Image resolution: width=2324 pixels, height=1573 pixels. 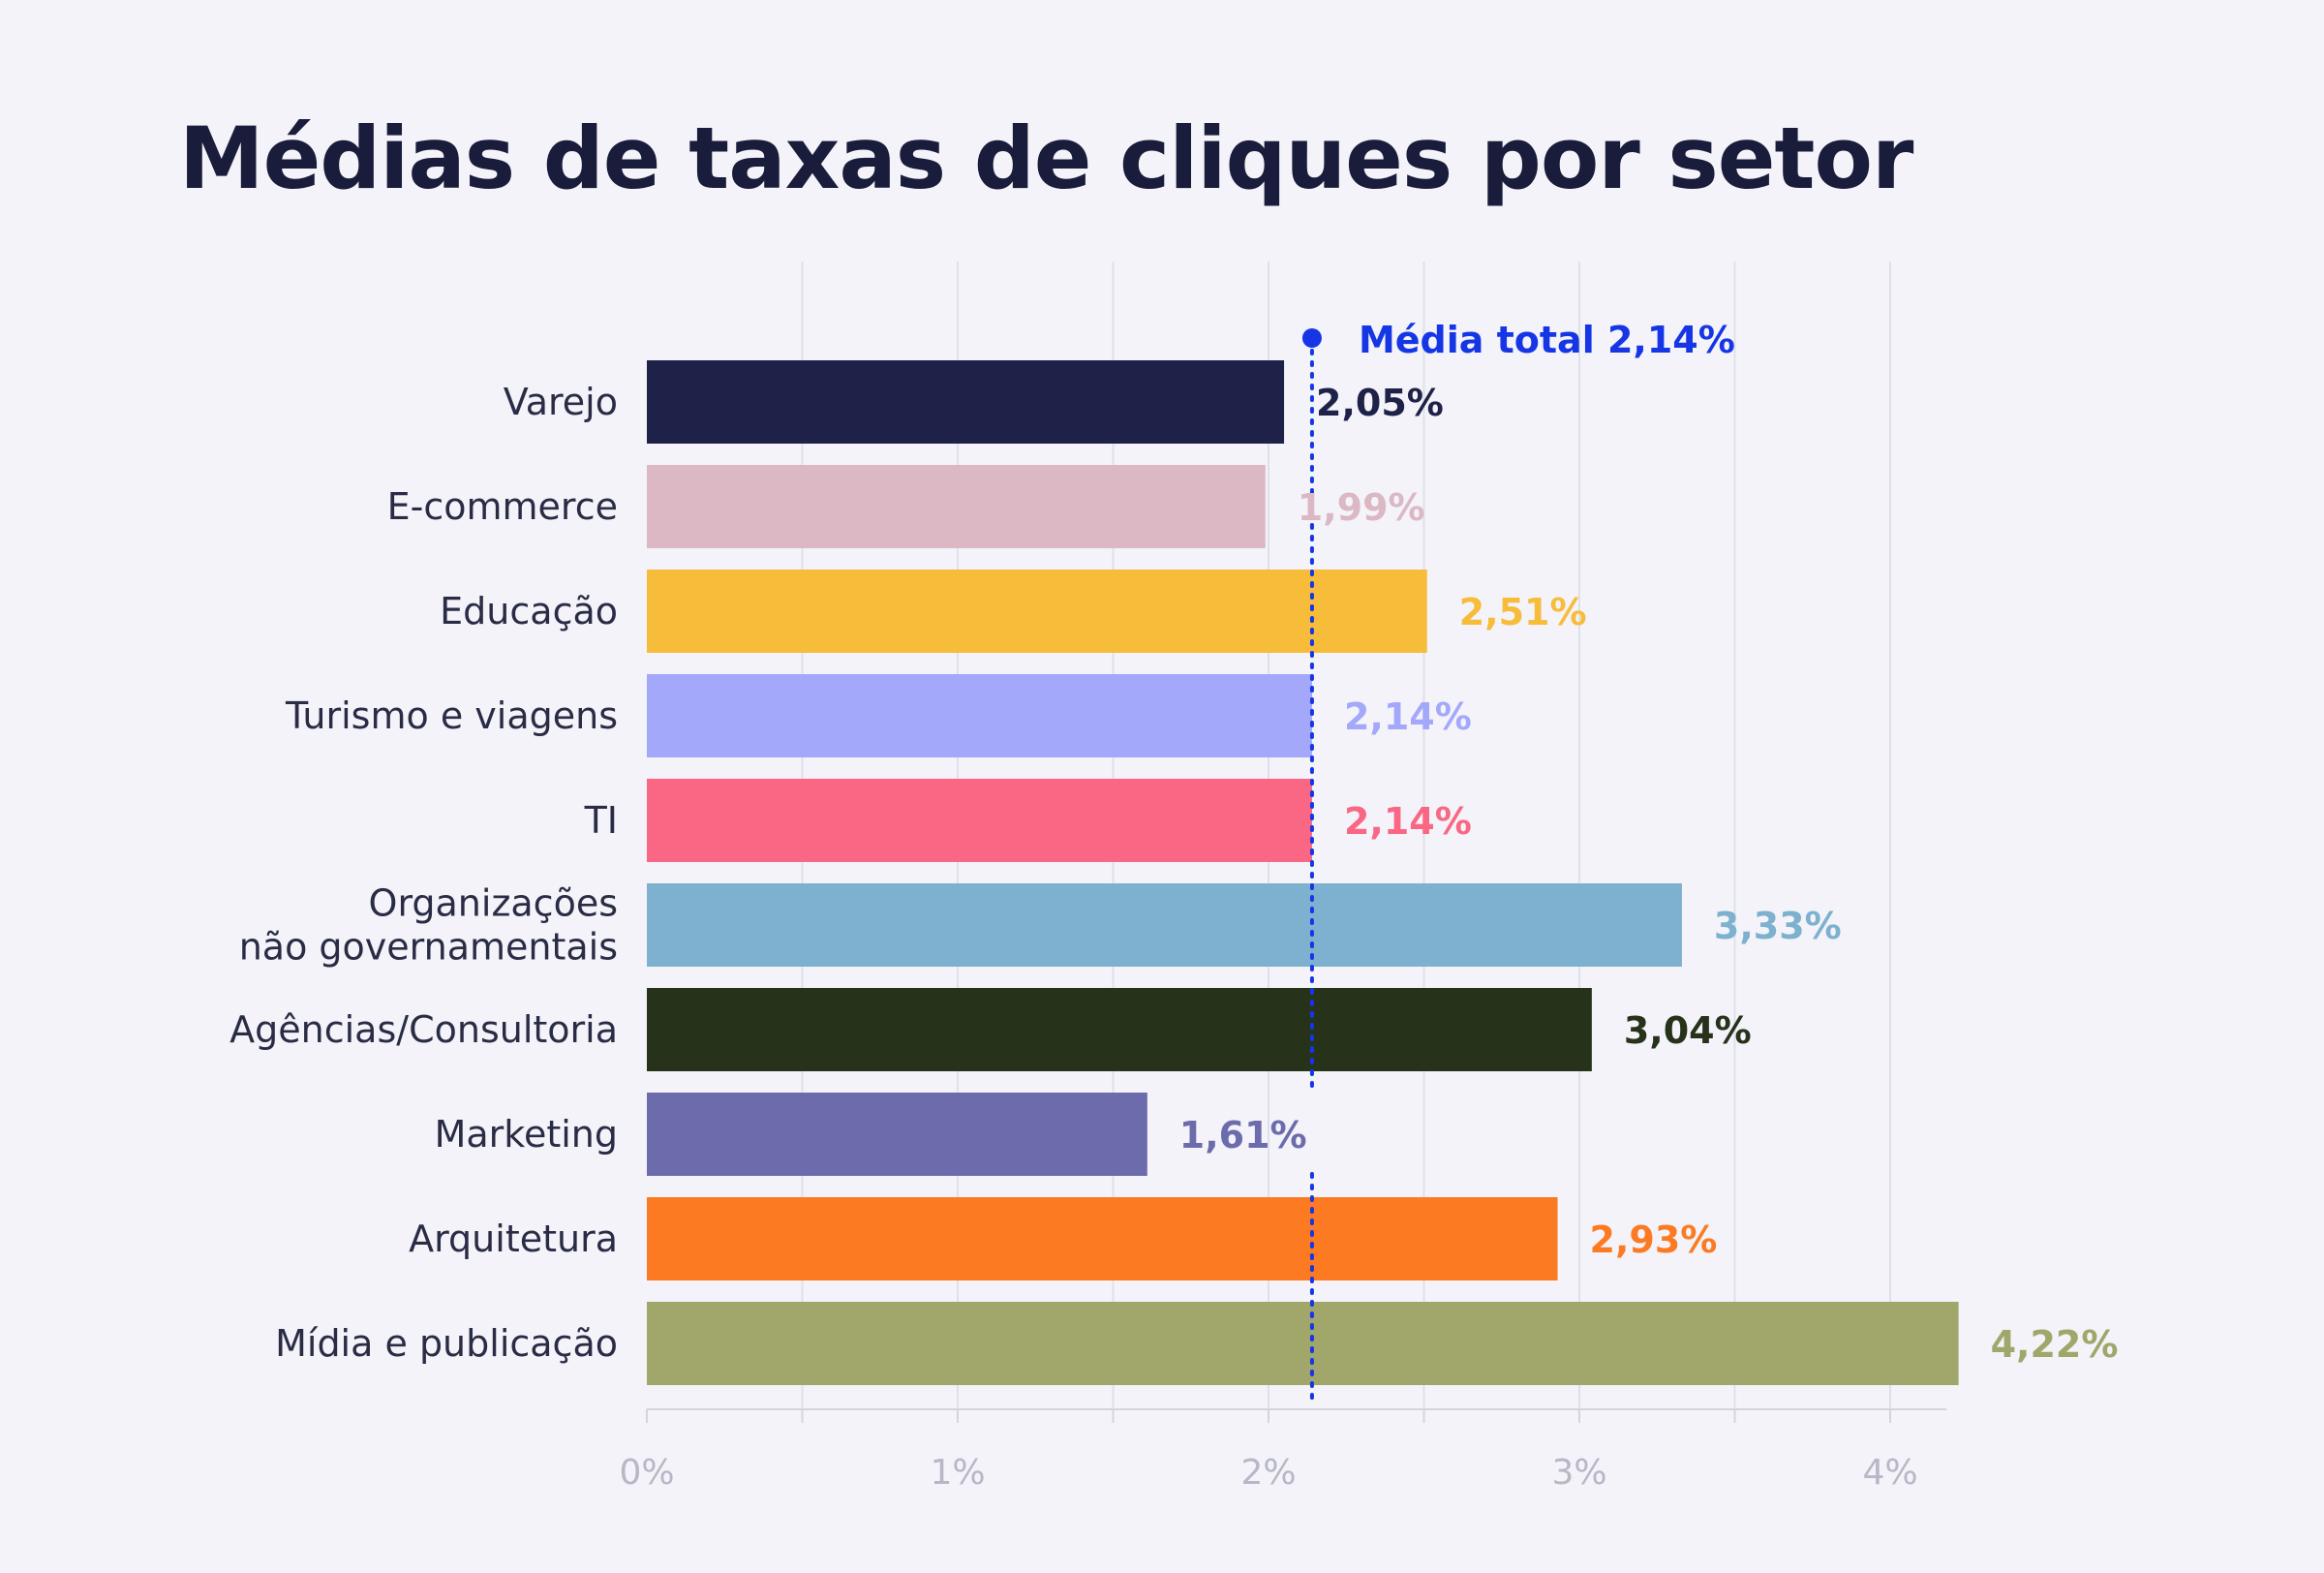 What do you see at coordinates (647, 1473) in the screenshot?
I see `x-tick-label: 0%` at bounding box center [647, 1473].